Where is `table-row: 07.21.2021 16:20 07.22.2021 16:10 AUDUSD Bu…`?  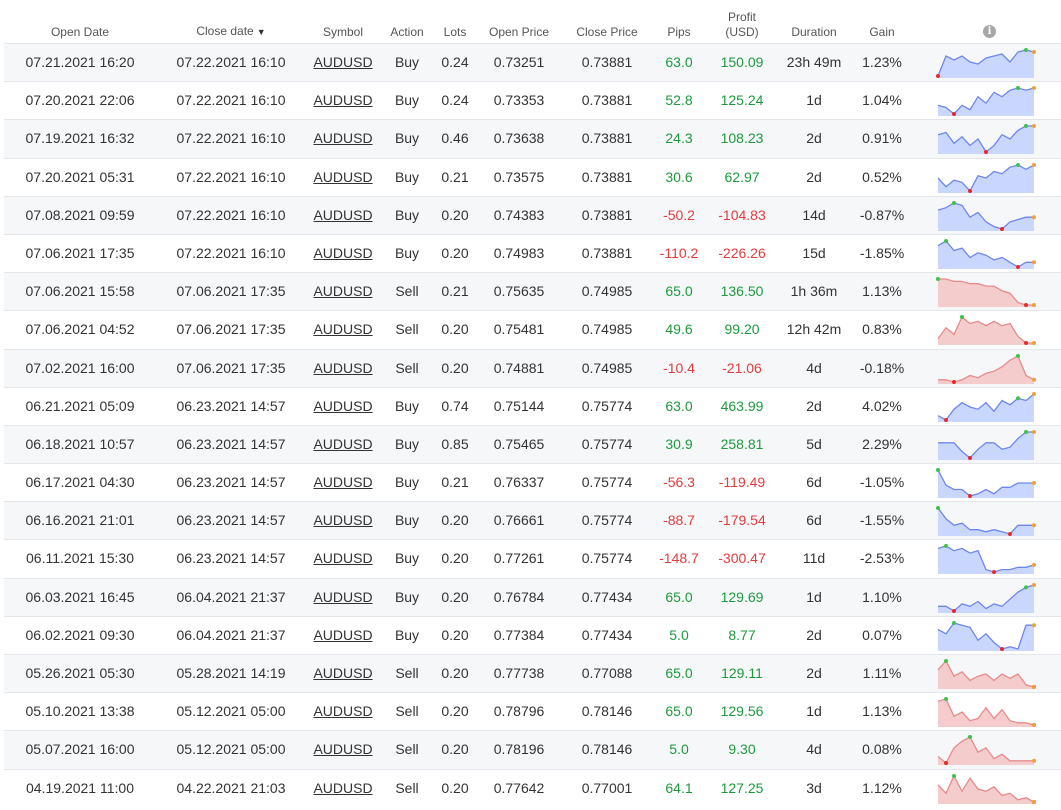 table-row: 07.21.2021 16:20 07.22.2021 16:10 AUDUSD Bu… is located at coordinates (532, 62).